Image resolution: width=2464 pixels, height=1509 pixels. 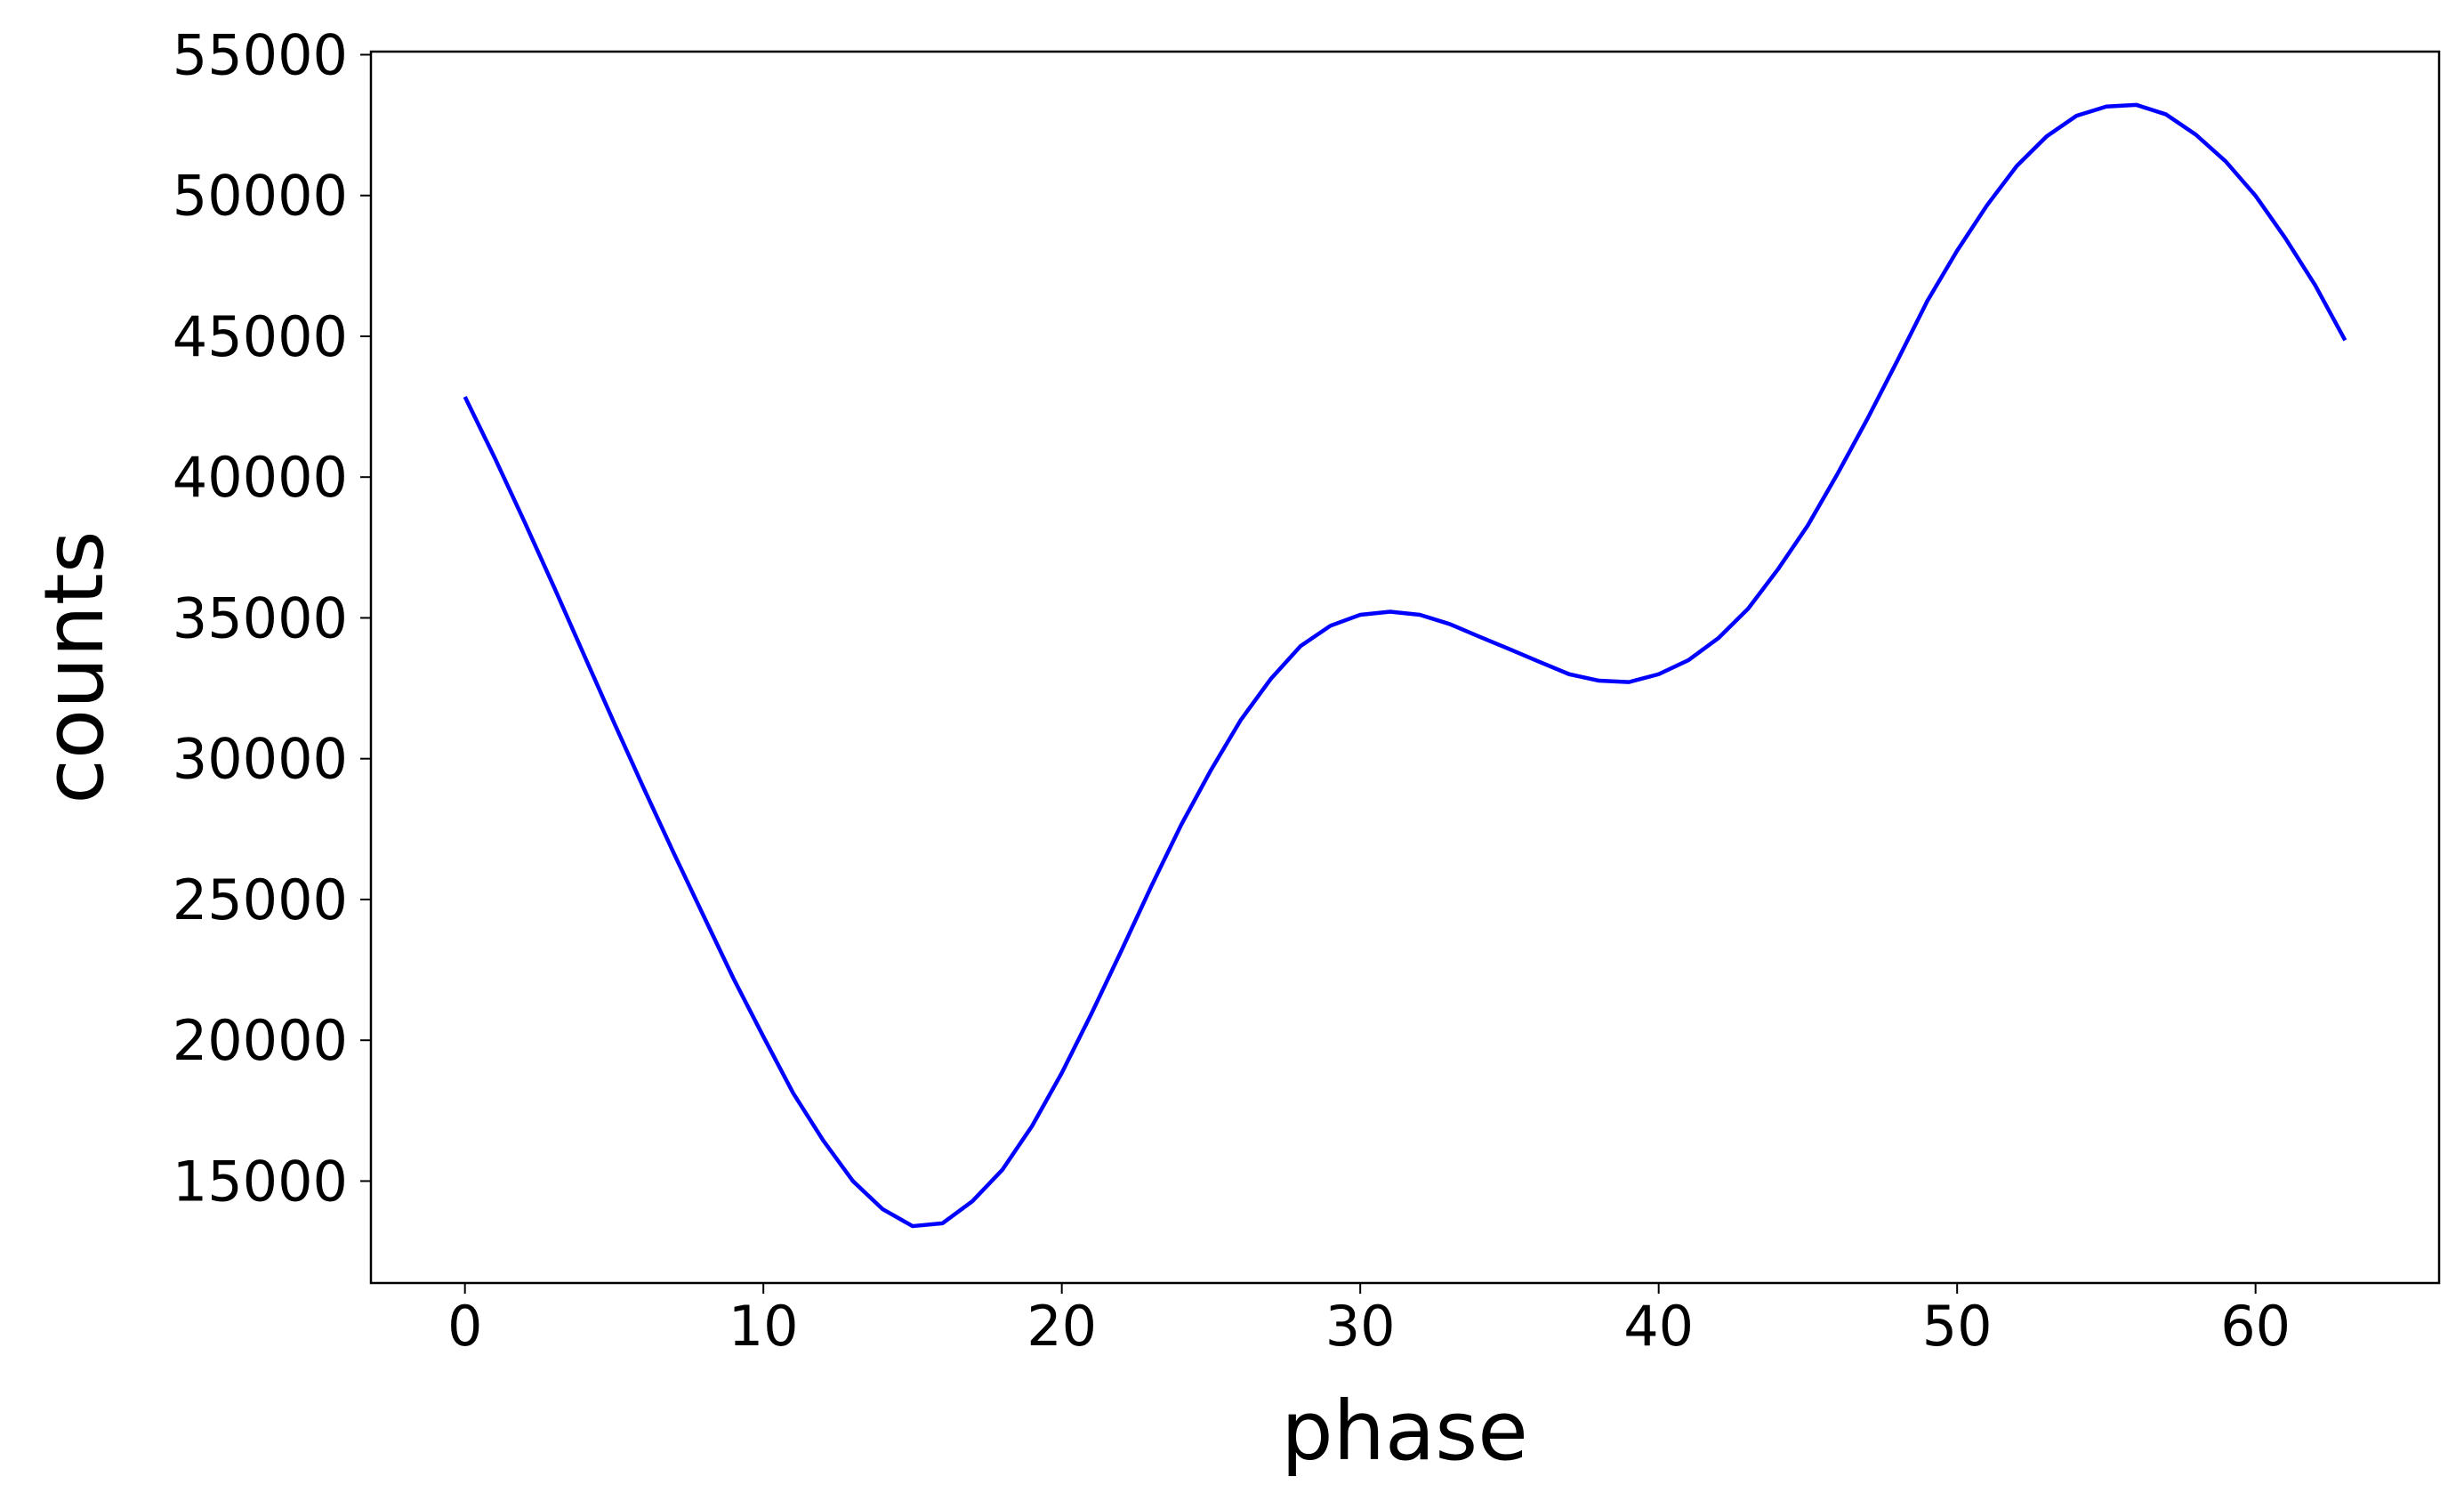 What do you see at coordinates (260, 1040) in the screenshot?
I see `y-tick-label: 20000` at bounding box center [260, 1040].